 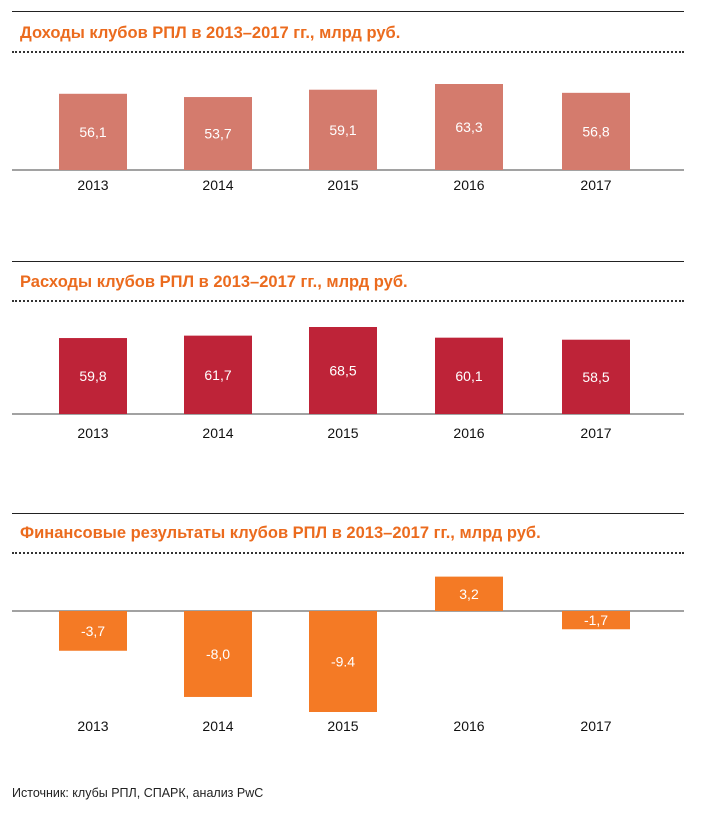 I want to click on bar-value-label: 60,1, so click(x=468, y=376).